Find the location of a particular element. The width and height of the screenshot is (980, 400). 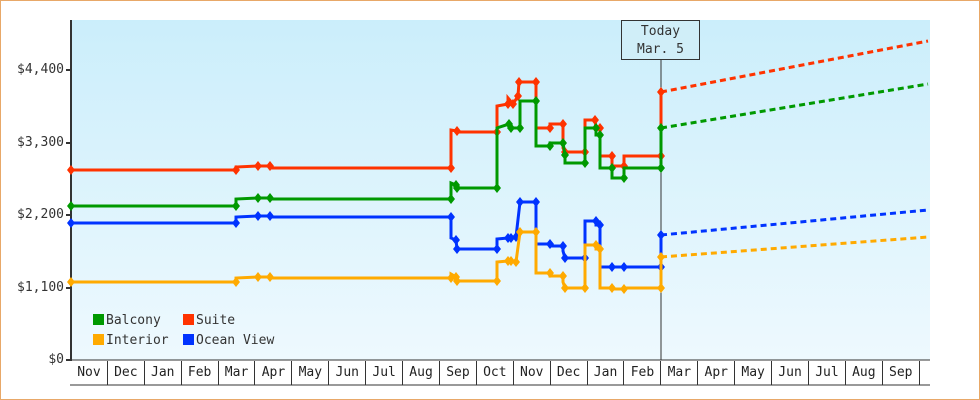

legend-label: Balcony is located at coordinates (133, 320).